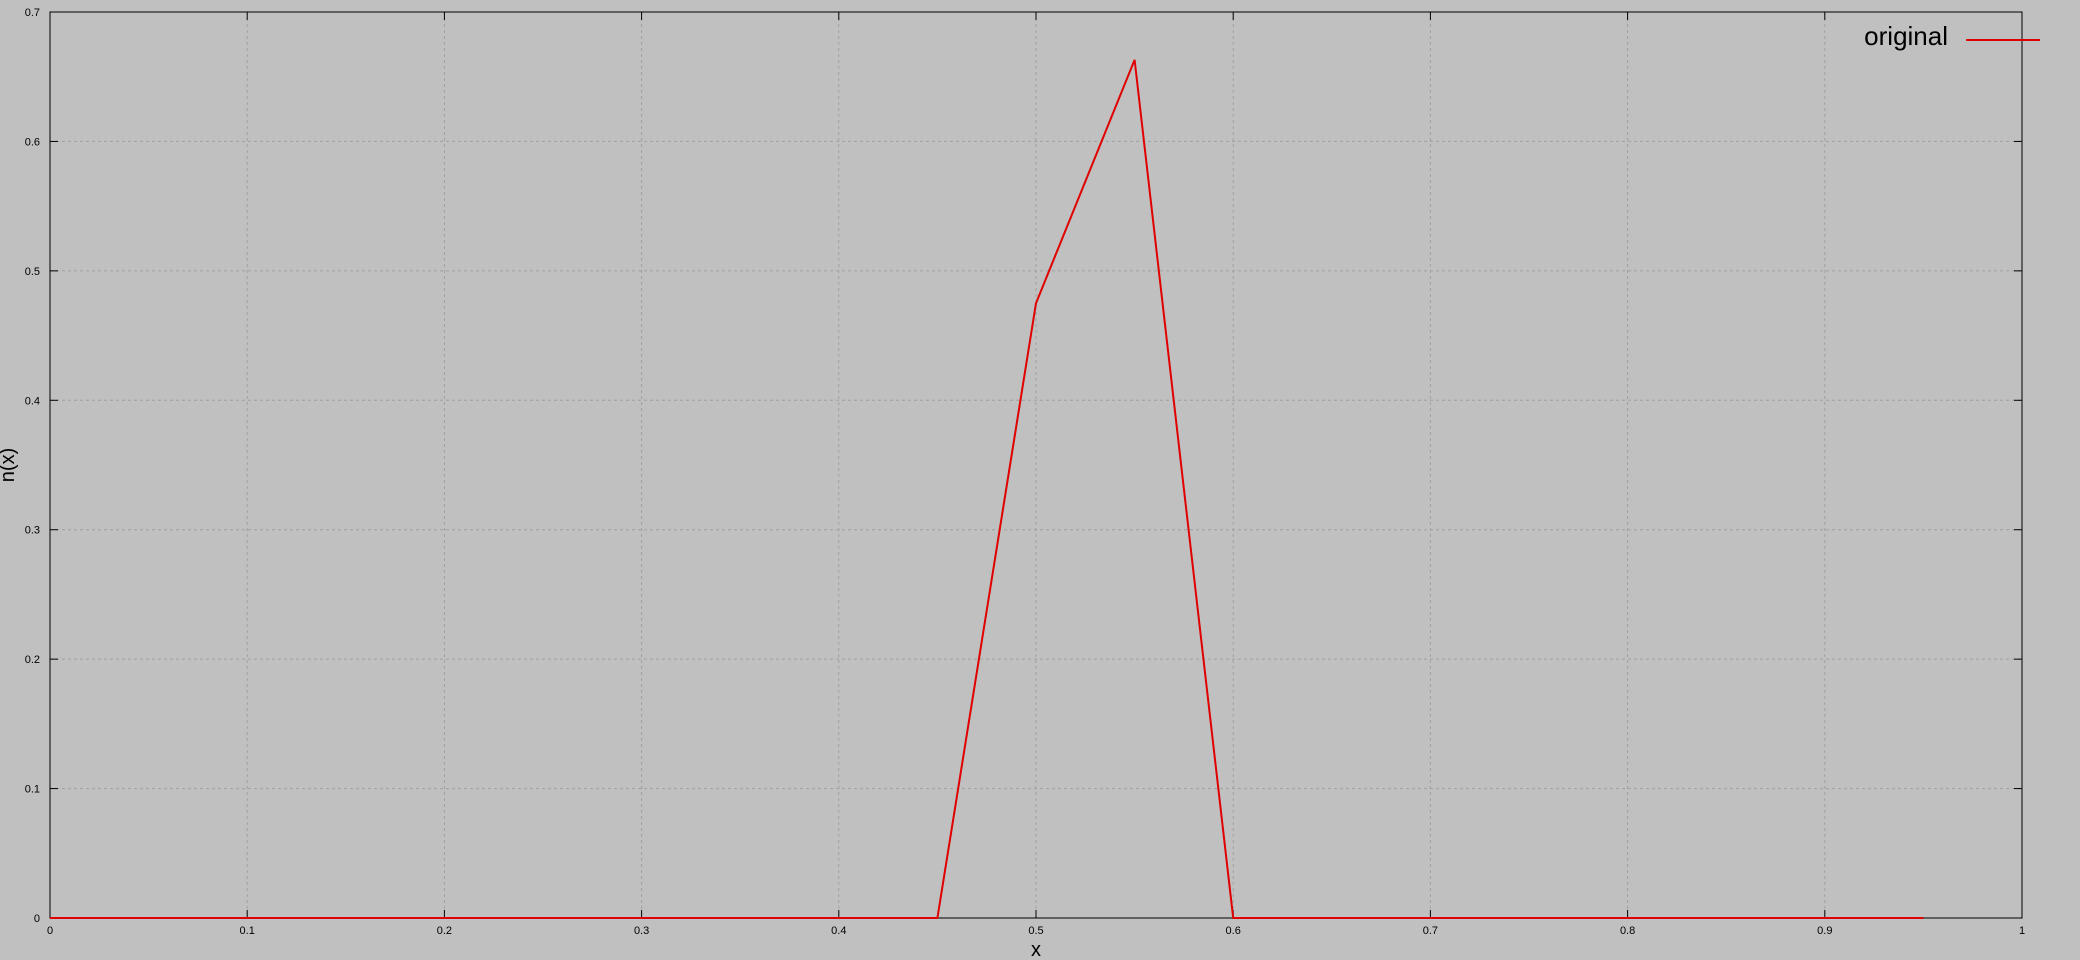 Image resolution: width=2080 pixels, height=960 pixels. What do you see at coordinates (37, 919) in the screenshot?
I see `y-tick-label: 0` at bounding box center [37, 919].